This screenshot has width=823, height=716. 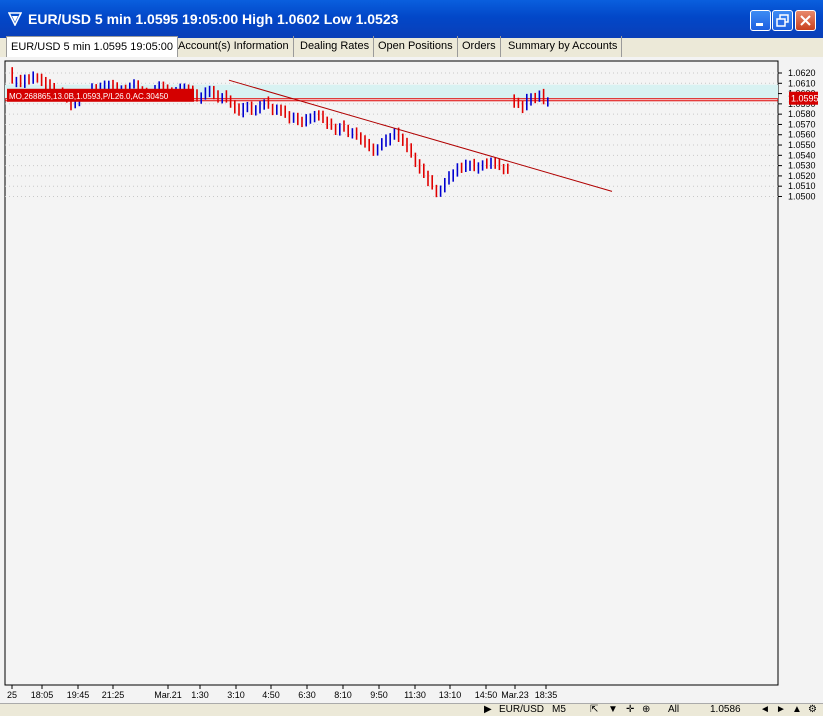 I want to click on y-tick-label: 1.0540, so click(x=802, y=155).